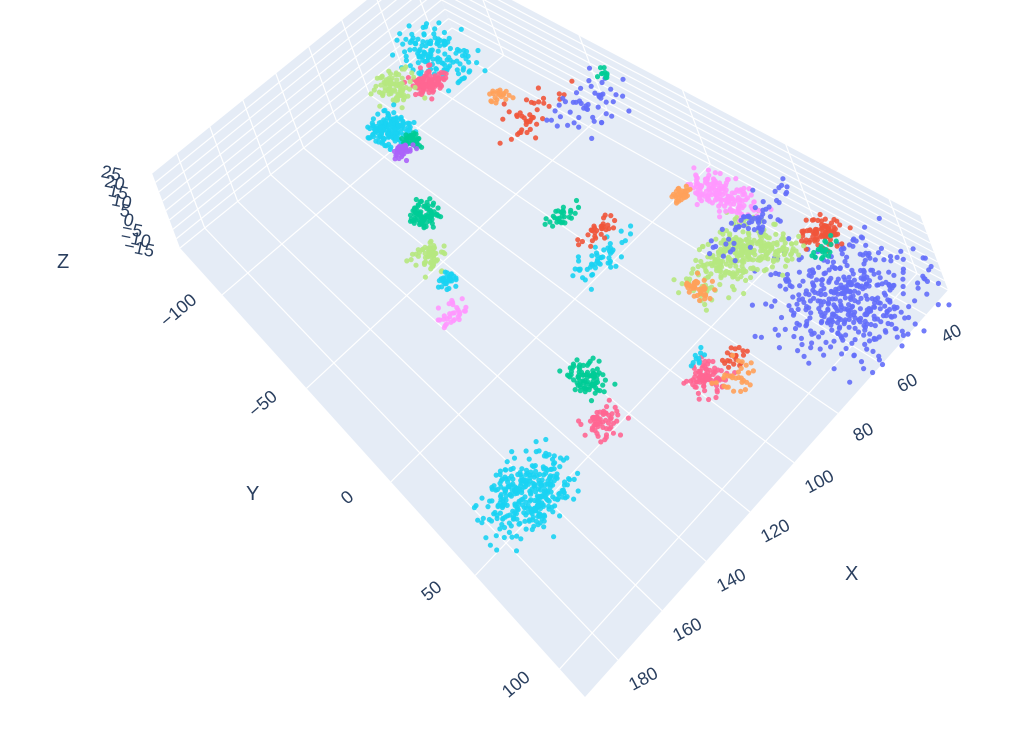  Describe the element at coordinates (951, 333) in the screenshot. I see `x-tick-label: 40` at that location.